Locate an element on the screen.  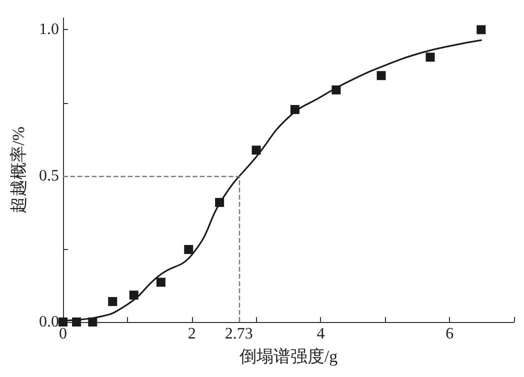
y-axis-title: 超越概率/% is located at coordinates (18, 170).